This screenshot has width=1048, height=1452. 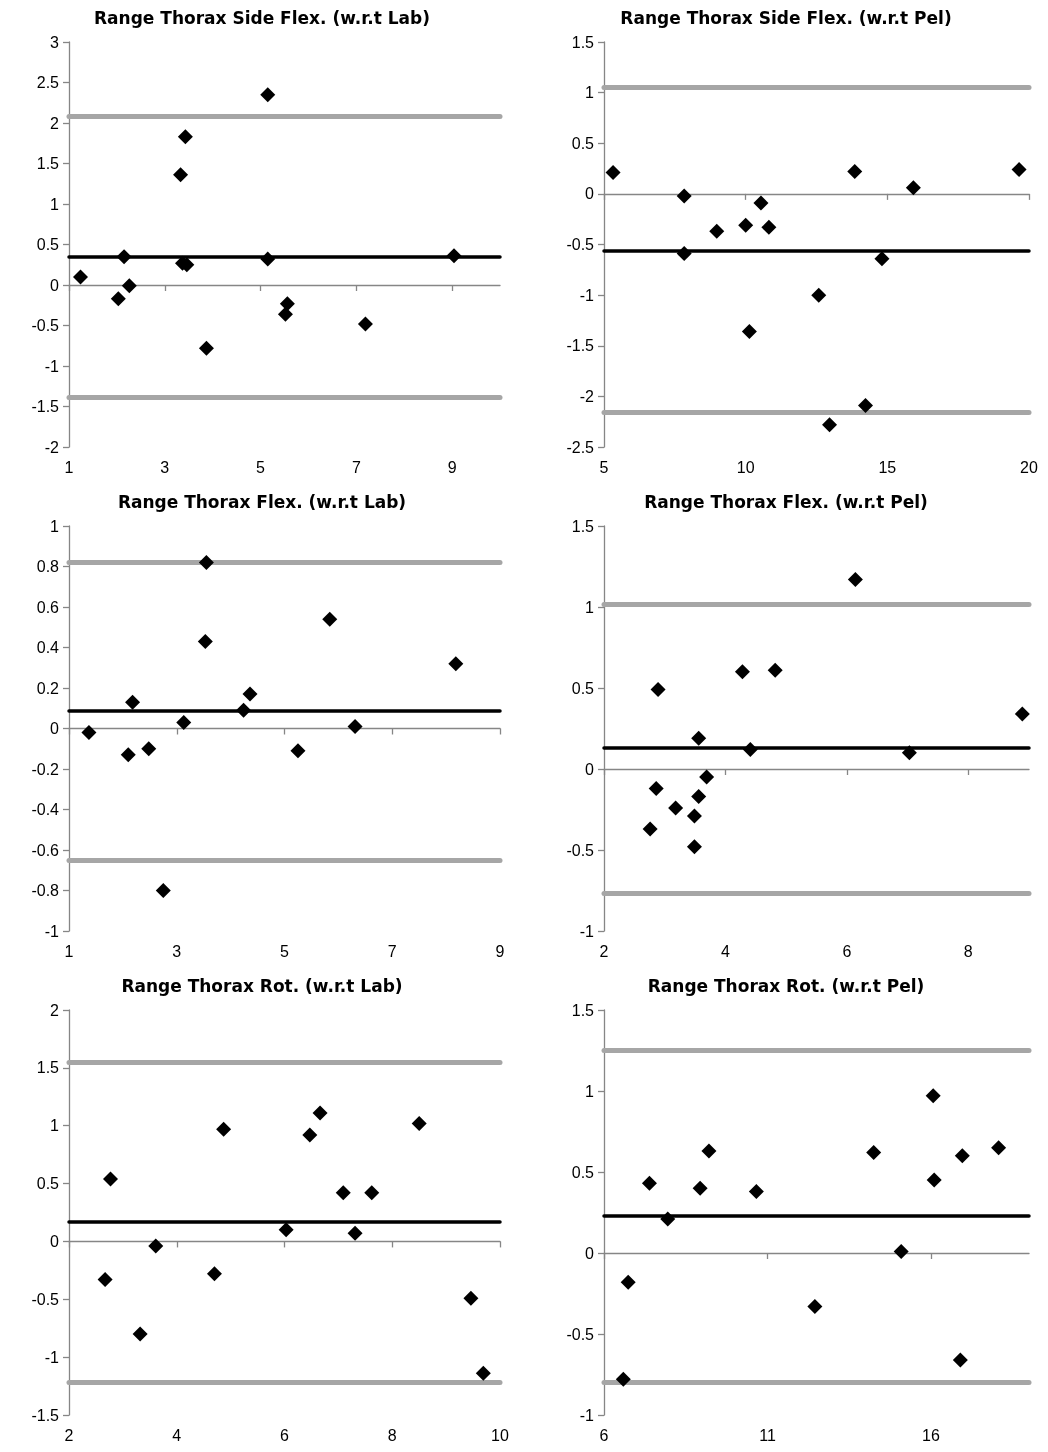 What do you see at coordinates (786, 17) in the screenshot?
I see `chart-title: Range Thorax Side Flex. (w.r.t Pel)` at bounding box center [786, 17].